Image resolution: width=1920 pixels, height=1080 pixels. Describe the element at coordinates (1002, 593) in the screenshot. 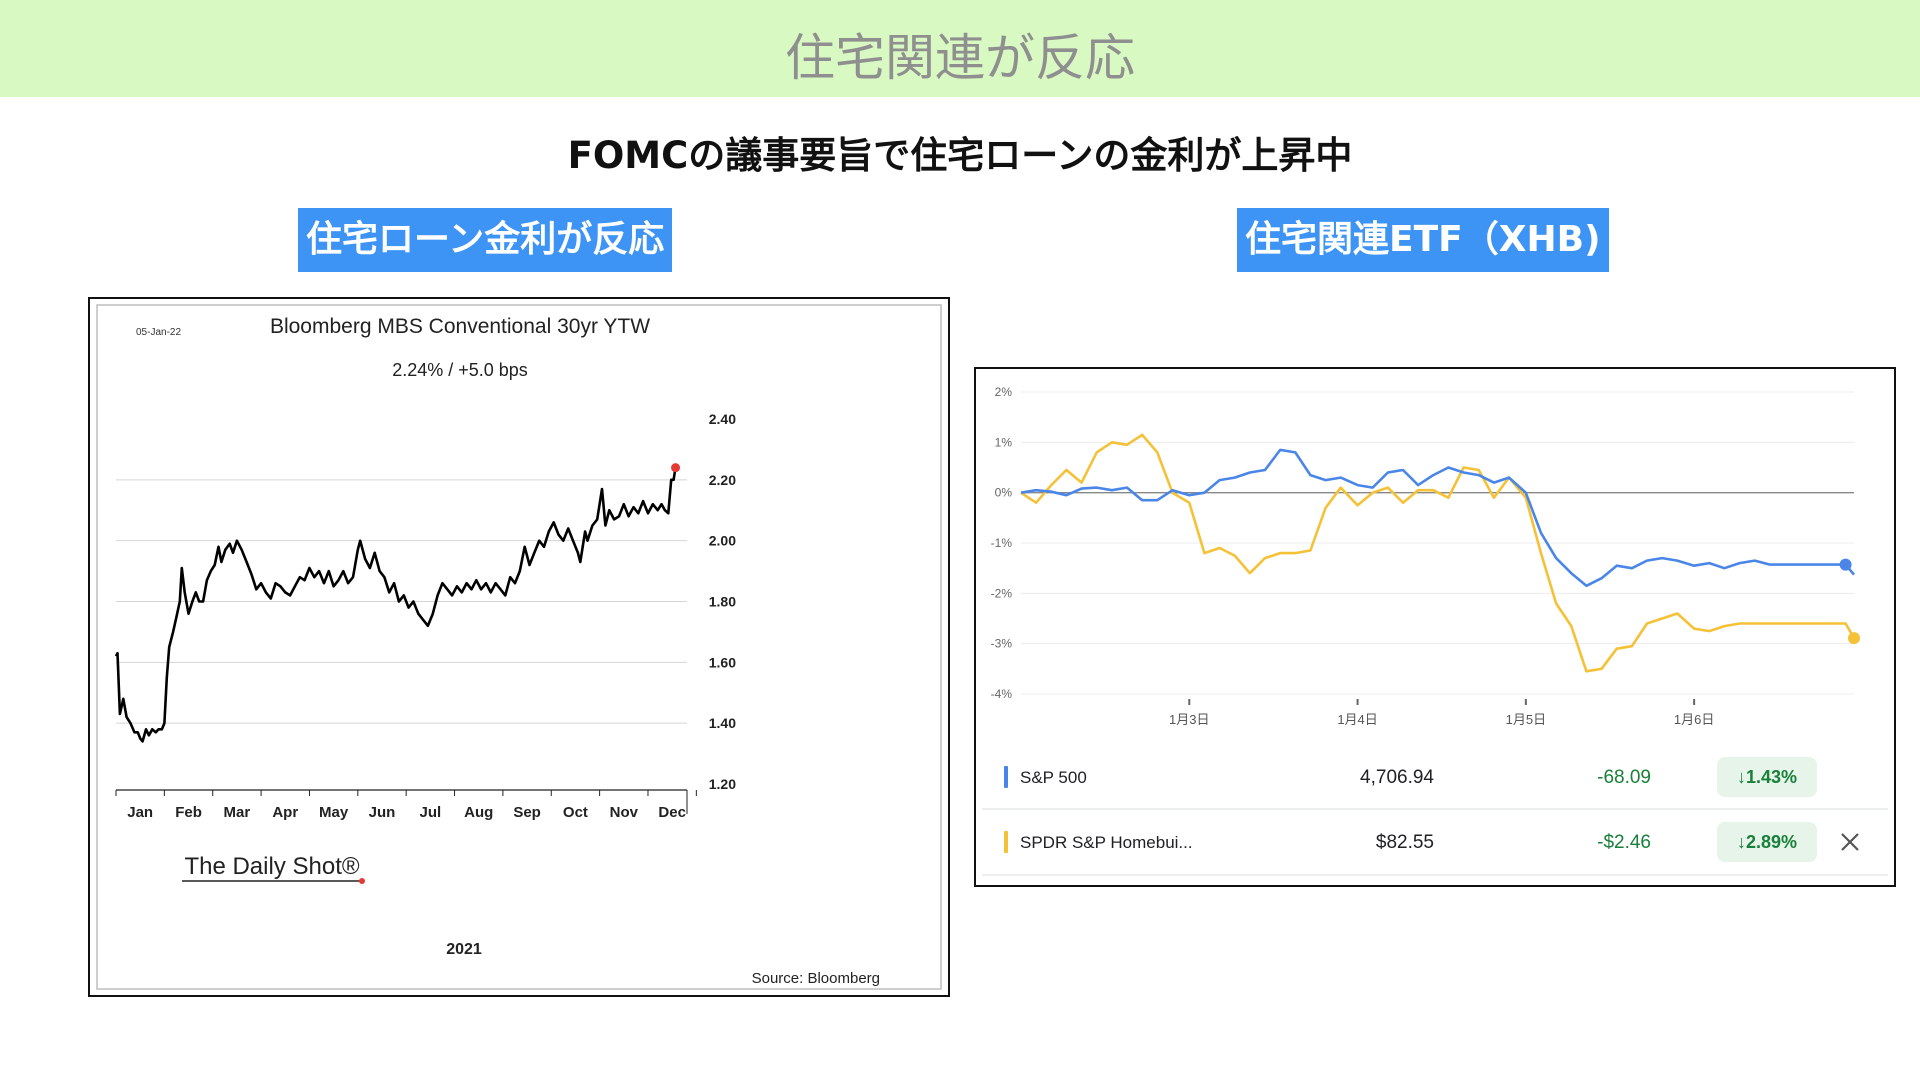

I see `y-tick-label: -2%` at that location.